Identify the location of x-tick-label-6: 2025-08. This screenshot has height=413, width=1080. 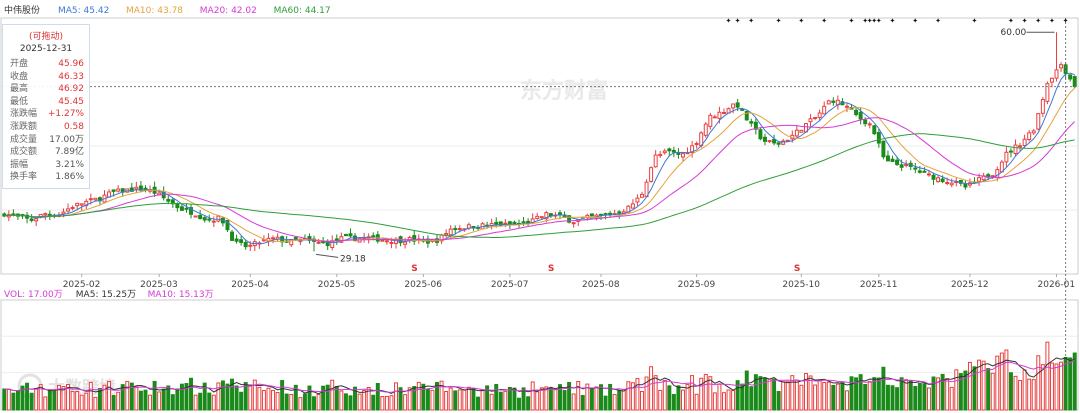
(601, 285).